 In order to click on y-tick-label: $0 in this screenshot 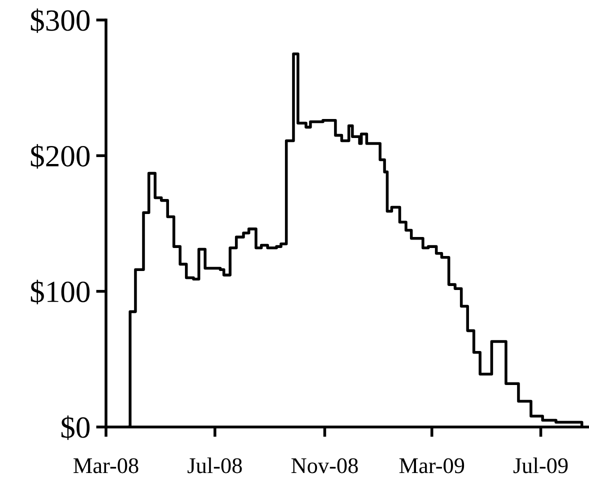, I will do `click(75, 427)`.